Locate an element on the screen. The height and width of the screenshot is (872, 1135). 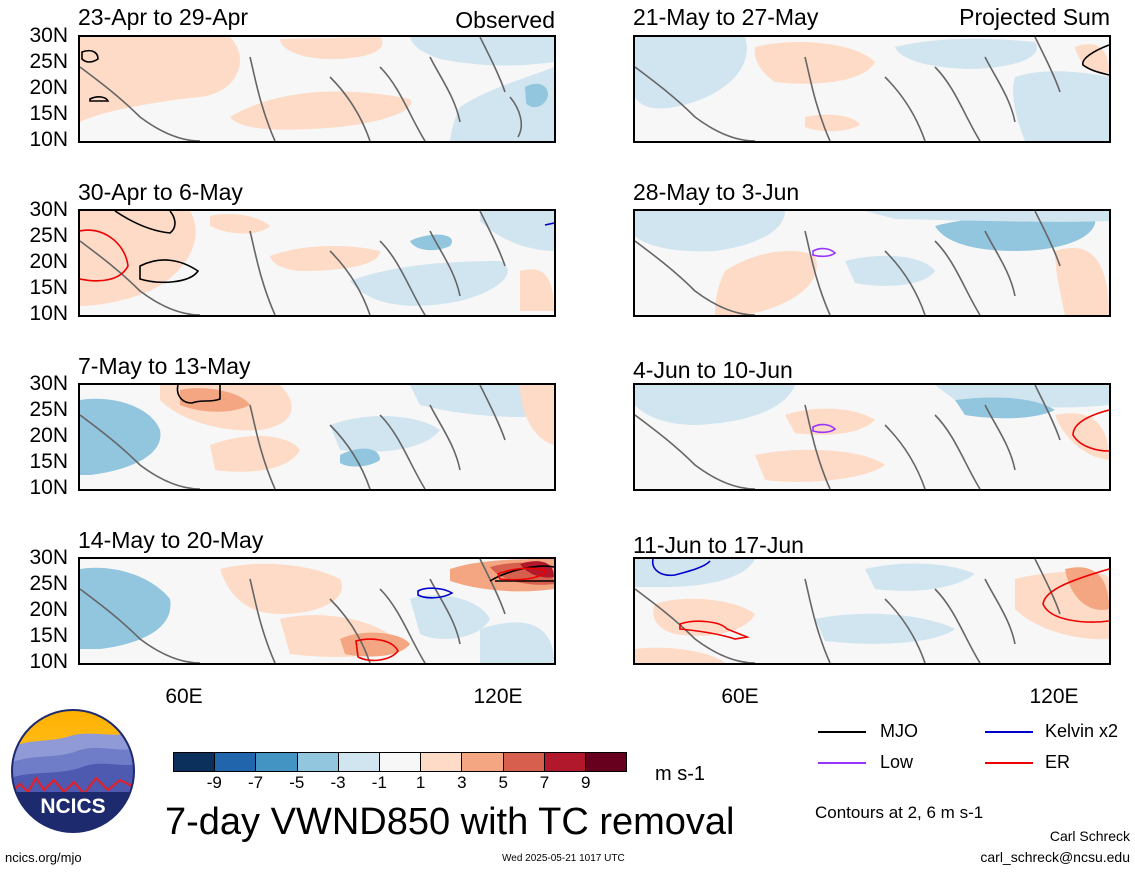
lon-label-left-60e: 60E is located at coordinates (184, 696).